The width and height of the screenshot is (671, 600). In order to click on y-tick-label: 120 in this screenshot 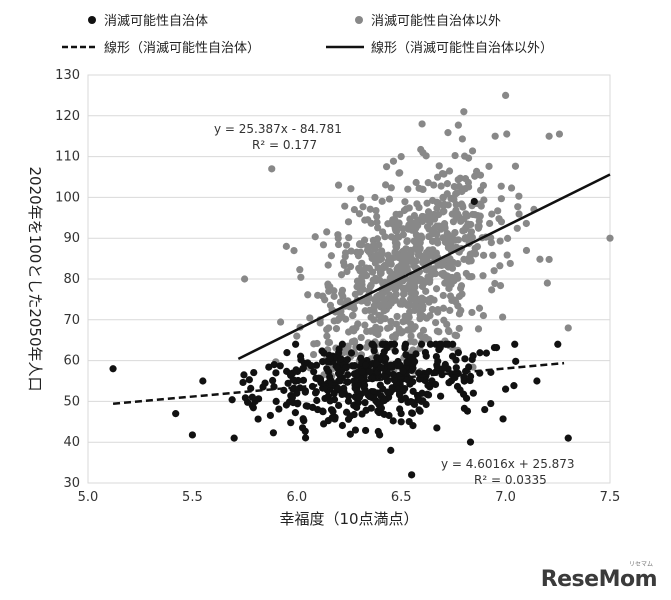, I will do `click(67, 116)`.